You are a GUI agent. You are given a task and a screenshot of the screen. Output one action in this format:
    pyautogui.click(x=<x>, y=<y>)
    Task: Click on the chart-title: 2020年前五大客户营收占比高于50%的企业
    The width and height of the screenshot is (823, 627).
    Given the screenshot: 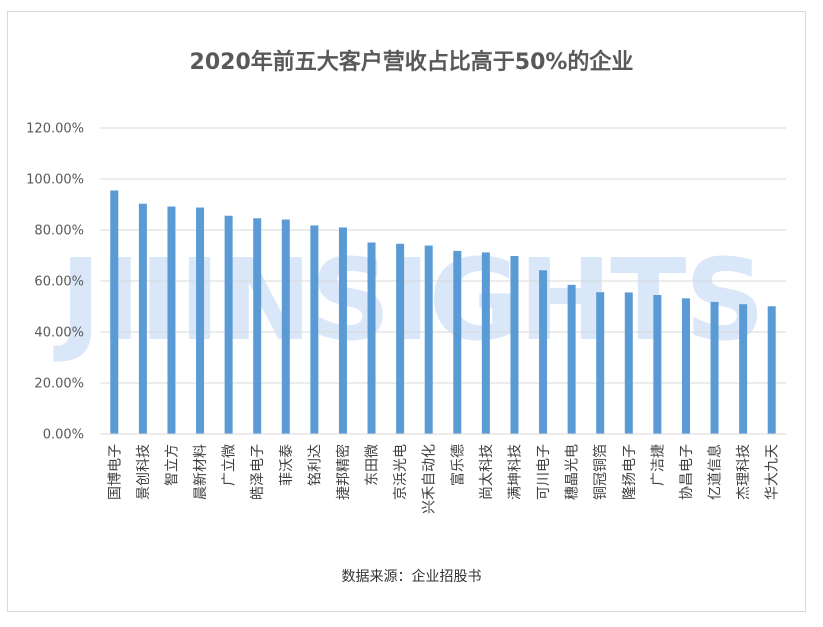 What is the action you would take?
    pyautogui.click(x=411, y=62)
    